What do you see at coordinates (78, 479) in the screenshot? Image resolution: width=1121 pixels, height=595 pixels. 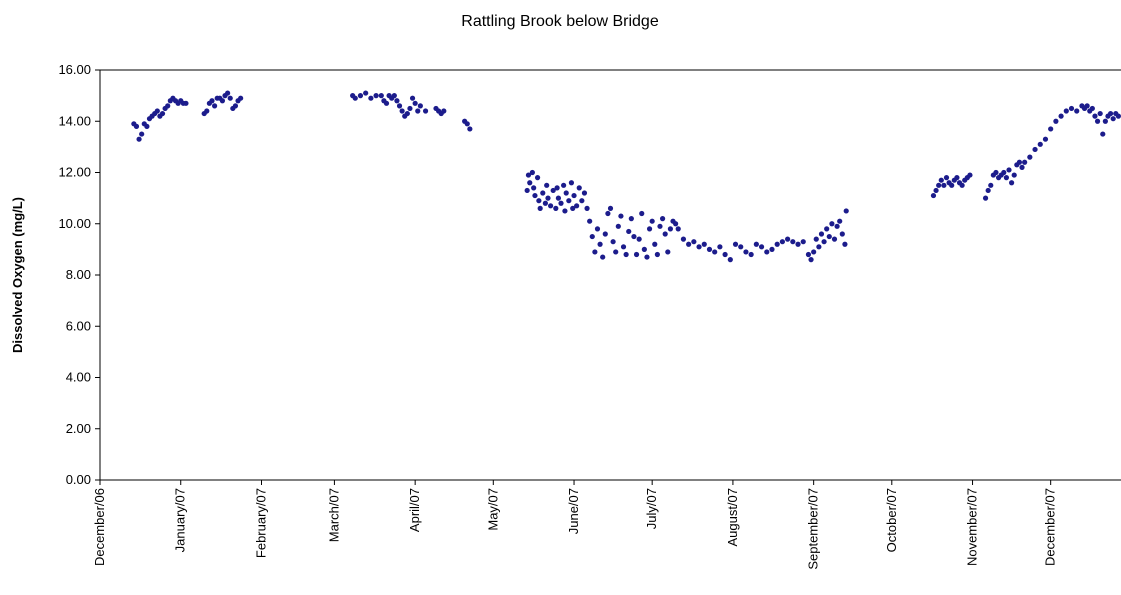 I see `y-tick-label: 0.00` at bounding box center [78, 479].